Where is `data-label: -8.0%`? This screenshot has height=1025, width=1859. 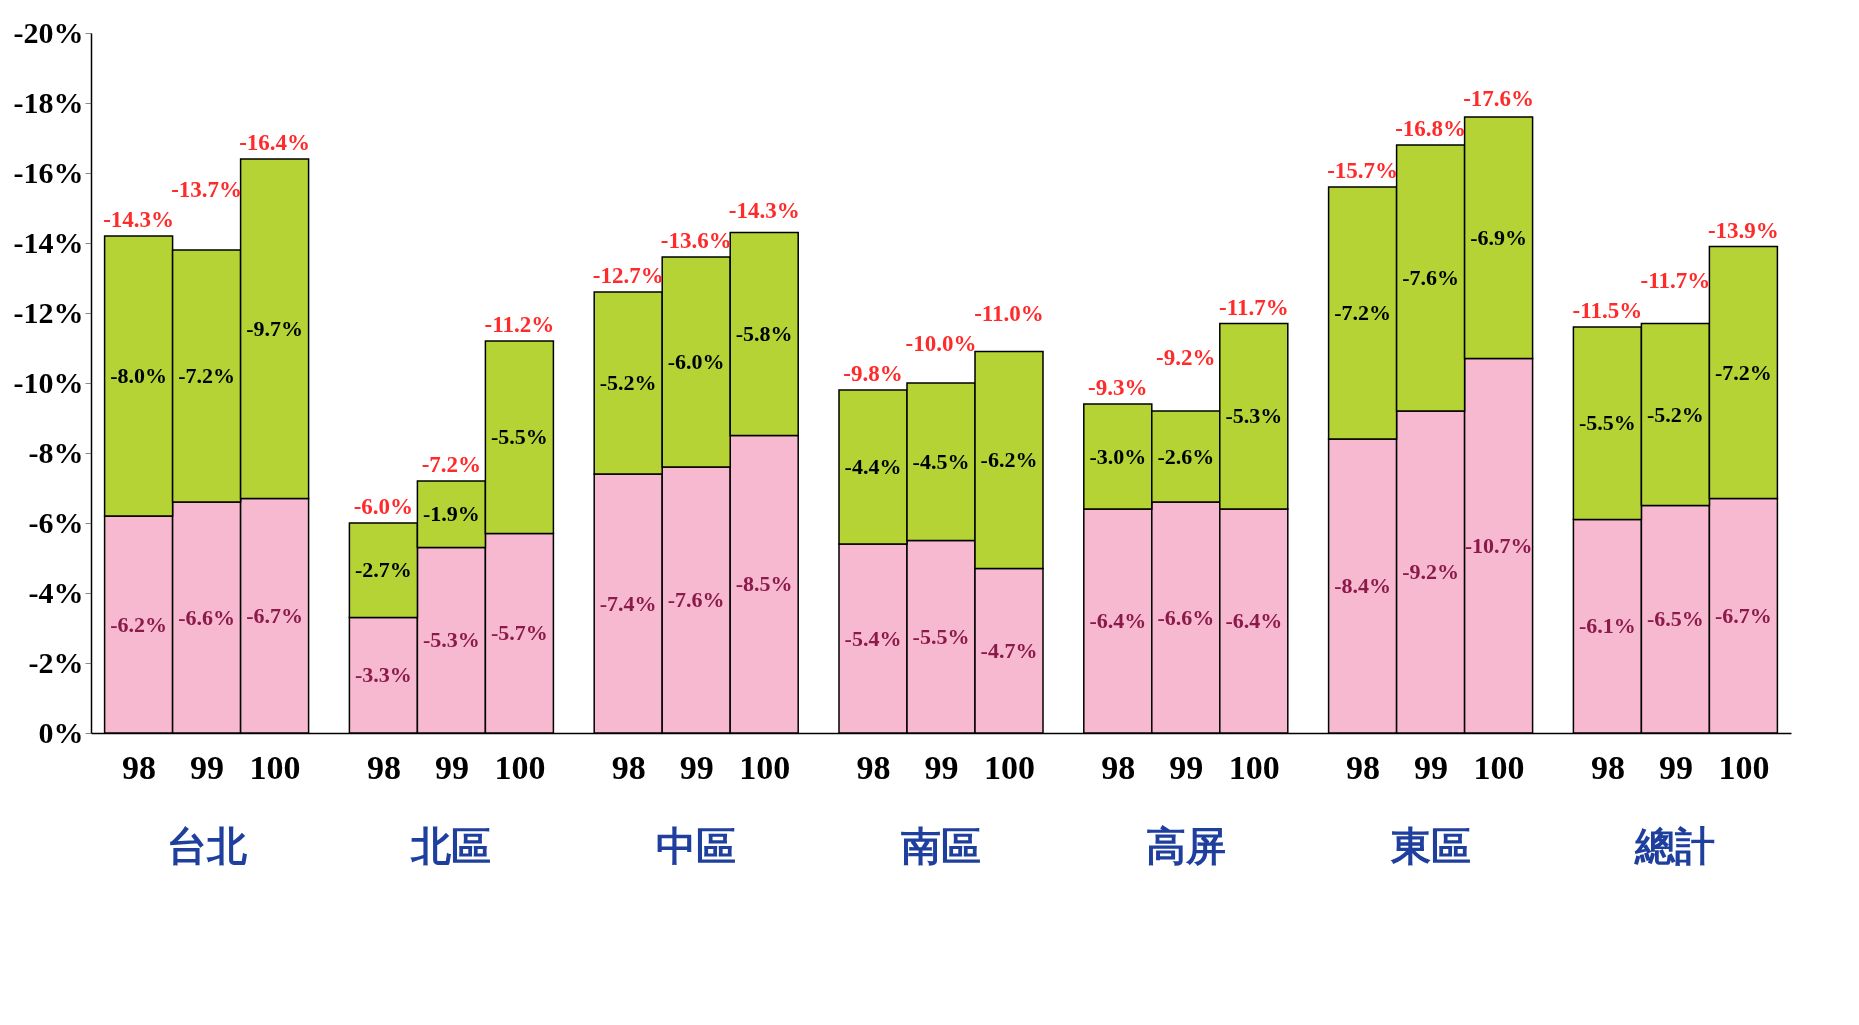 data-label: -8.0% is located at coordinates (139, 375).